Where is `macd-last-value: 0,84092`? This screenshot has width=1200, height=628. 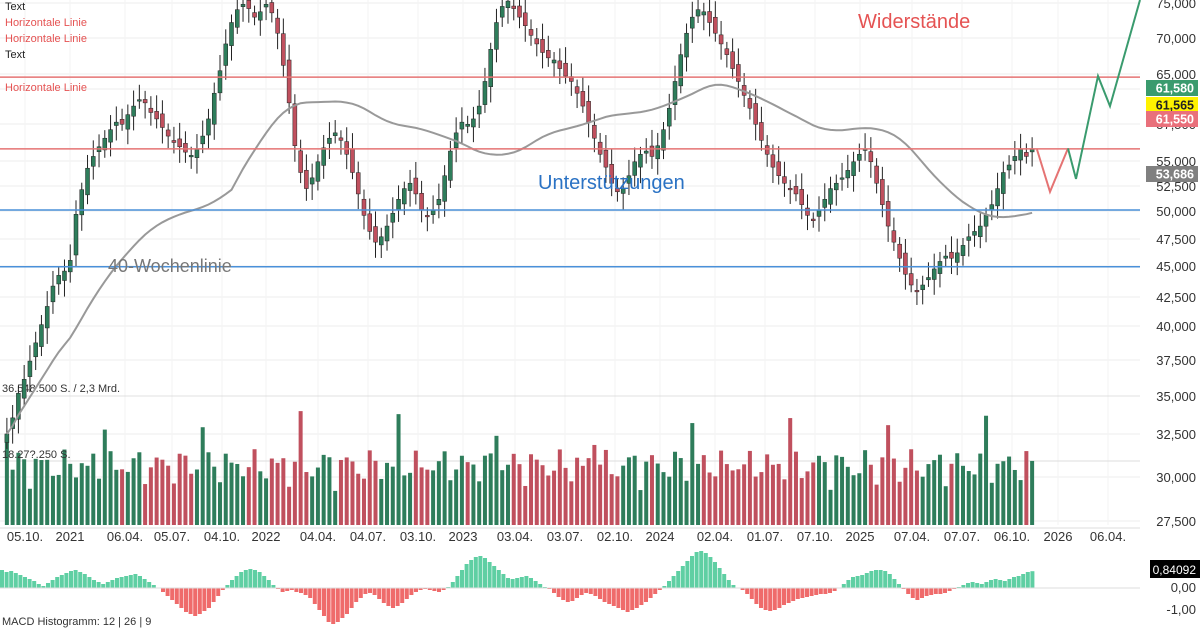
macd-last-value: 0,84092 is located at coordinates (1175, 570).